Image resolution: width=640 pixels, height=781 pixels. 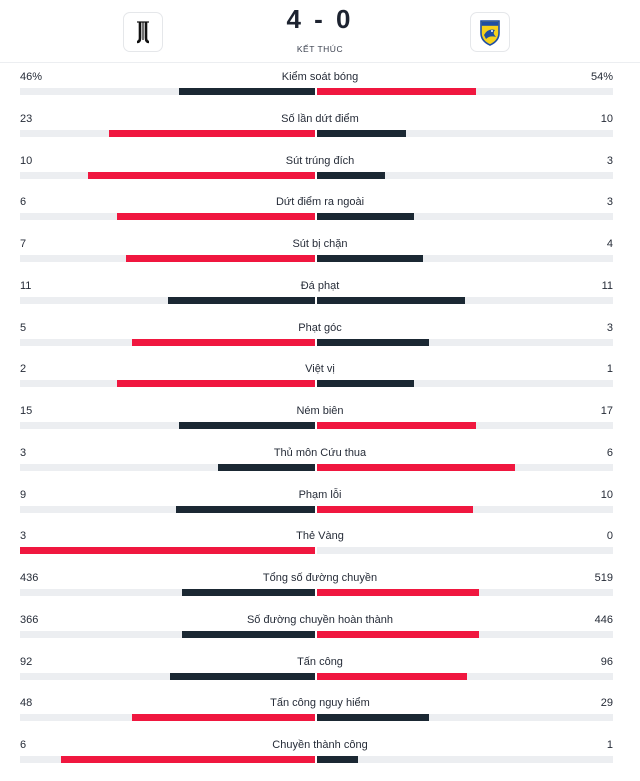 What do you see at coordinates (31, 77) in the screenshot?
I see `home-stat-value: 46%` at bounding box center [31, 77].